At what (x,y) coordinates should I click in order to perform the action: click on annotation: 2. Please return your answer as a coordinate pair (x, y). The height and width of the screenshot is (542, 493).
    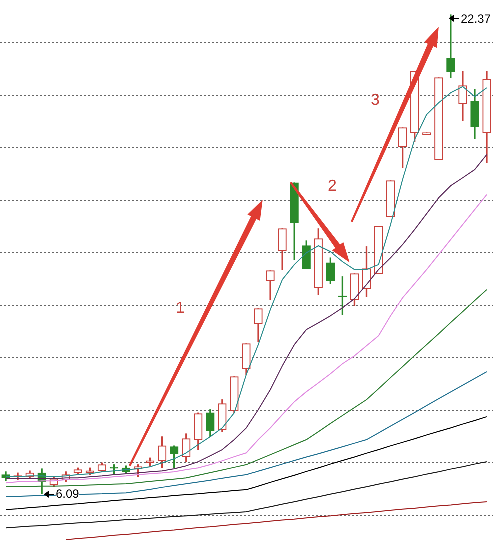
    Looking at the image, I should click on (332, 187).